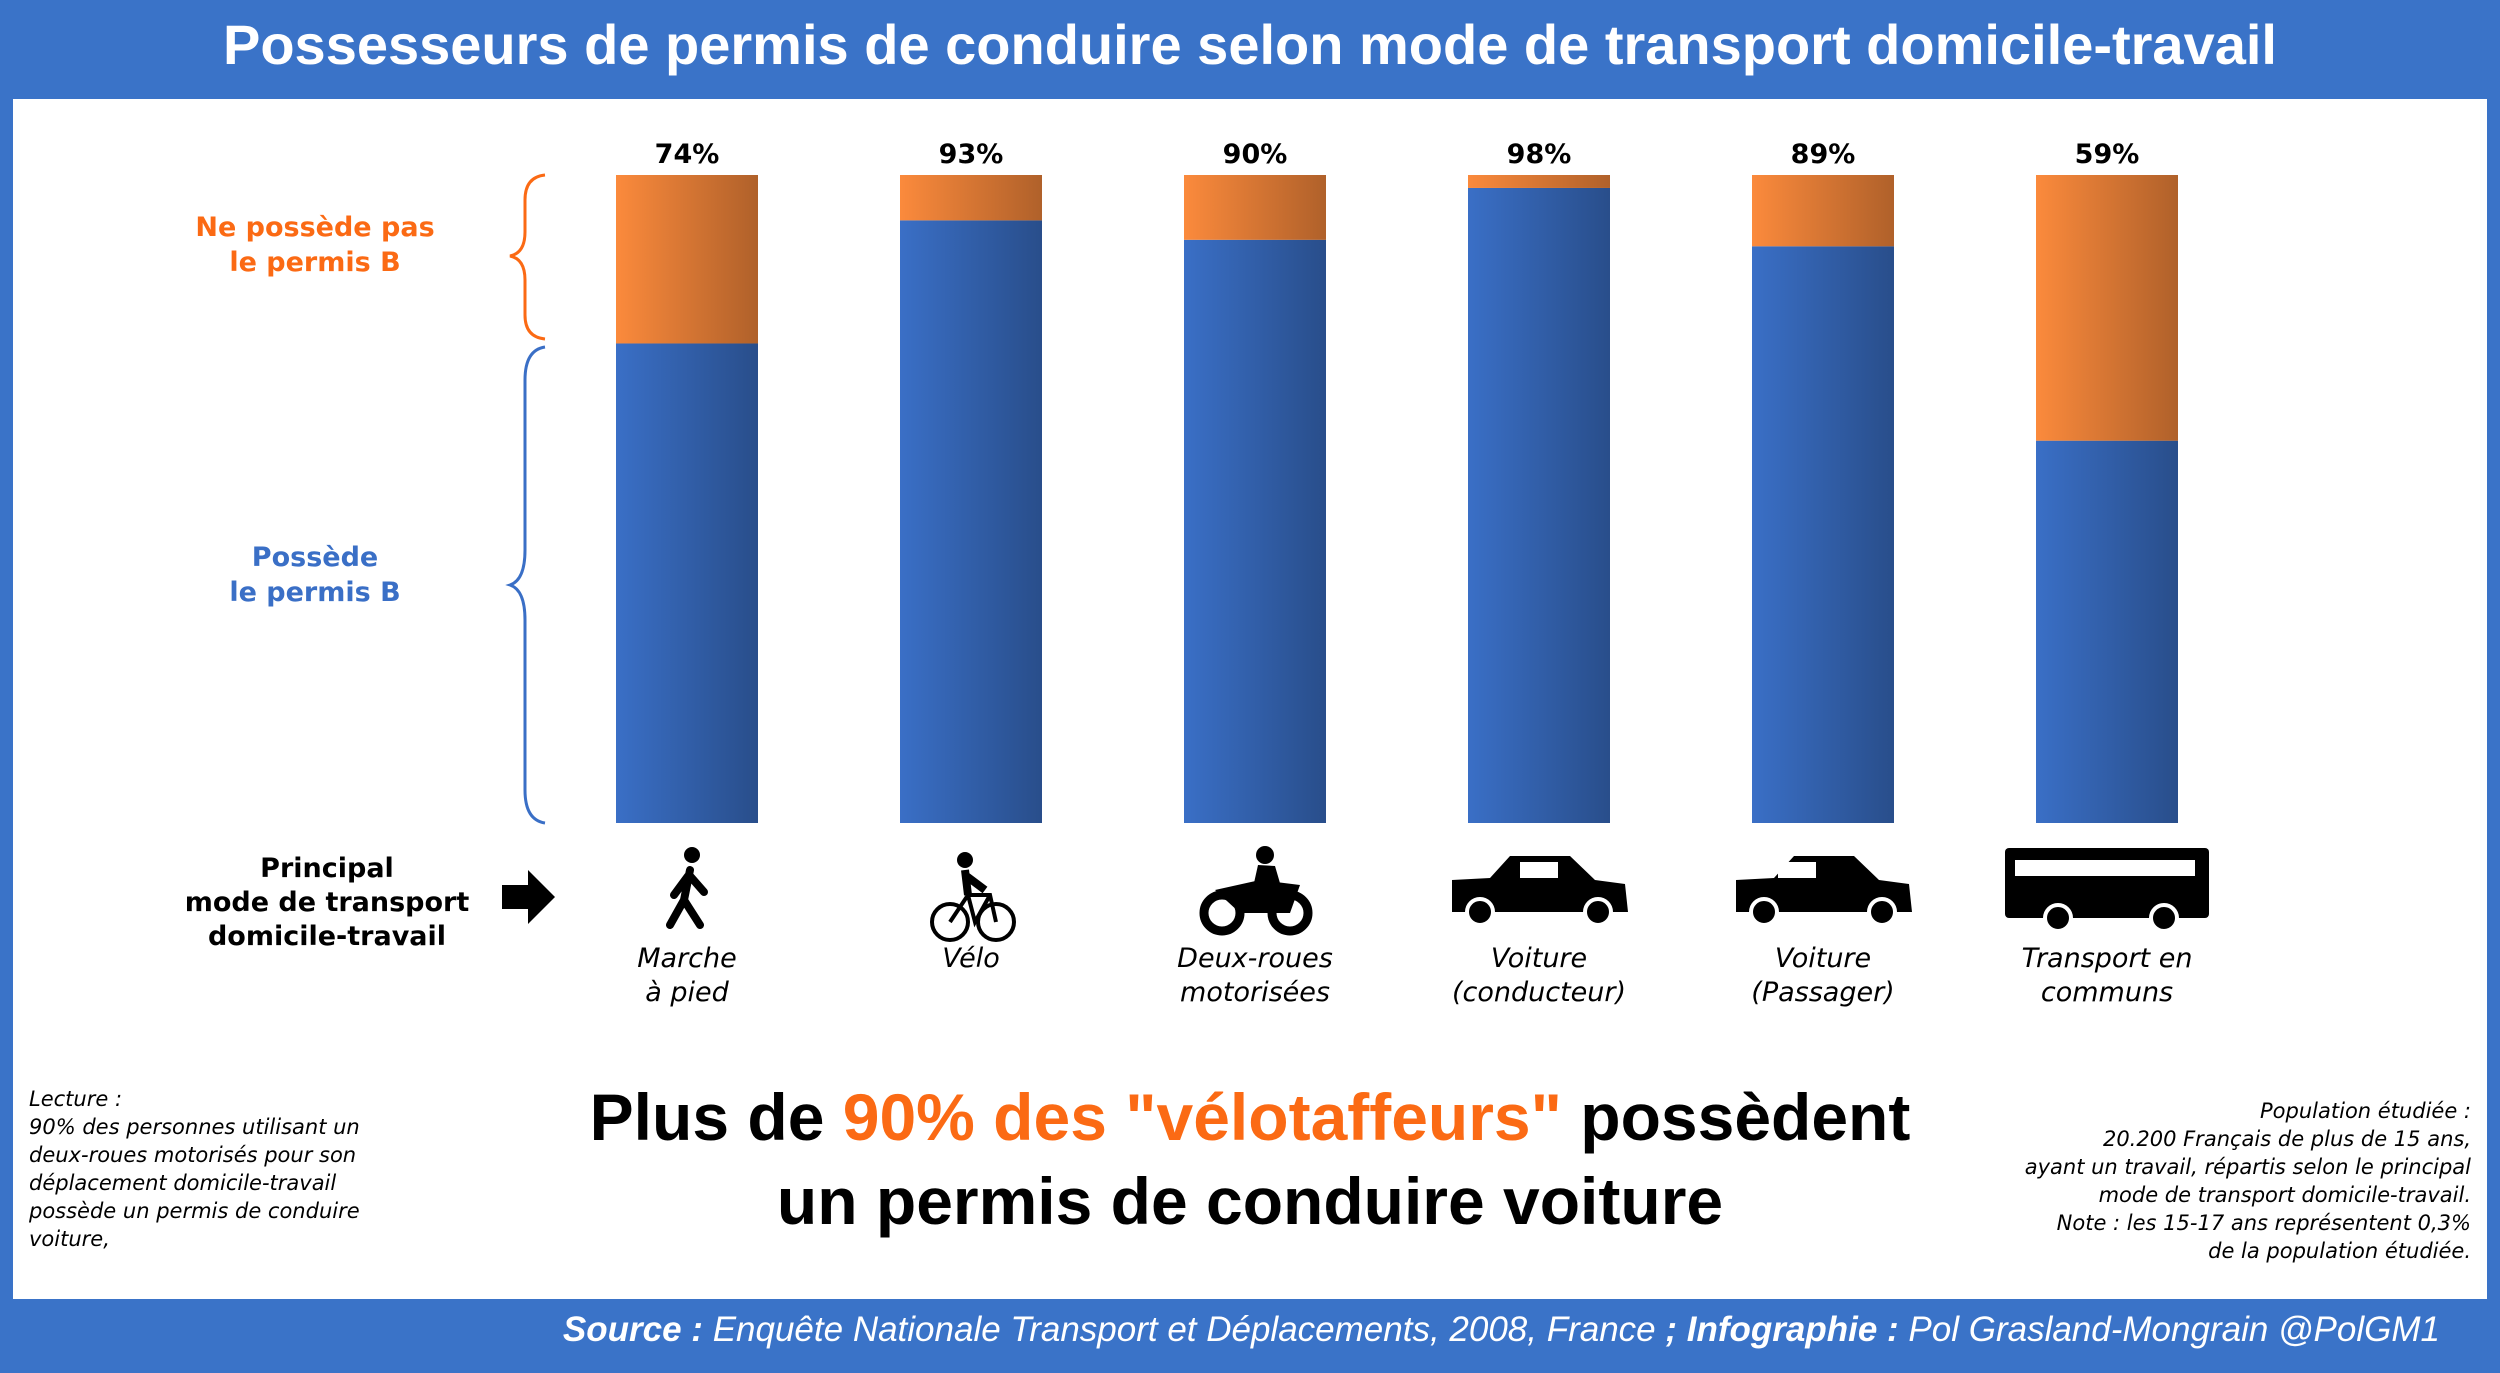 The height and width of the screenshot is (1373, 2500). Describe the element at coordinates (971, 154) in the screenshot. I see `value-label: 93%` at that location.